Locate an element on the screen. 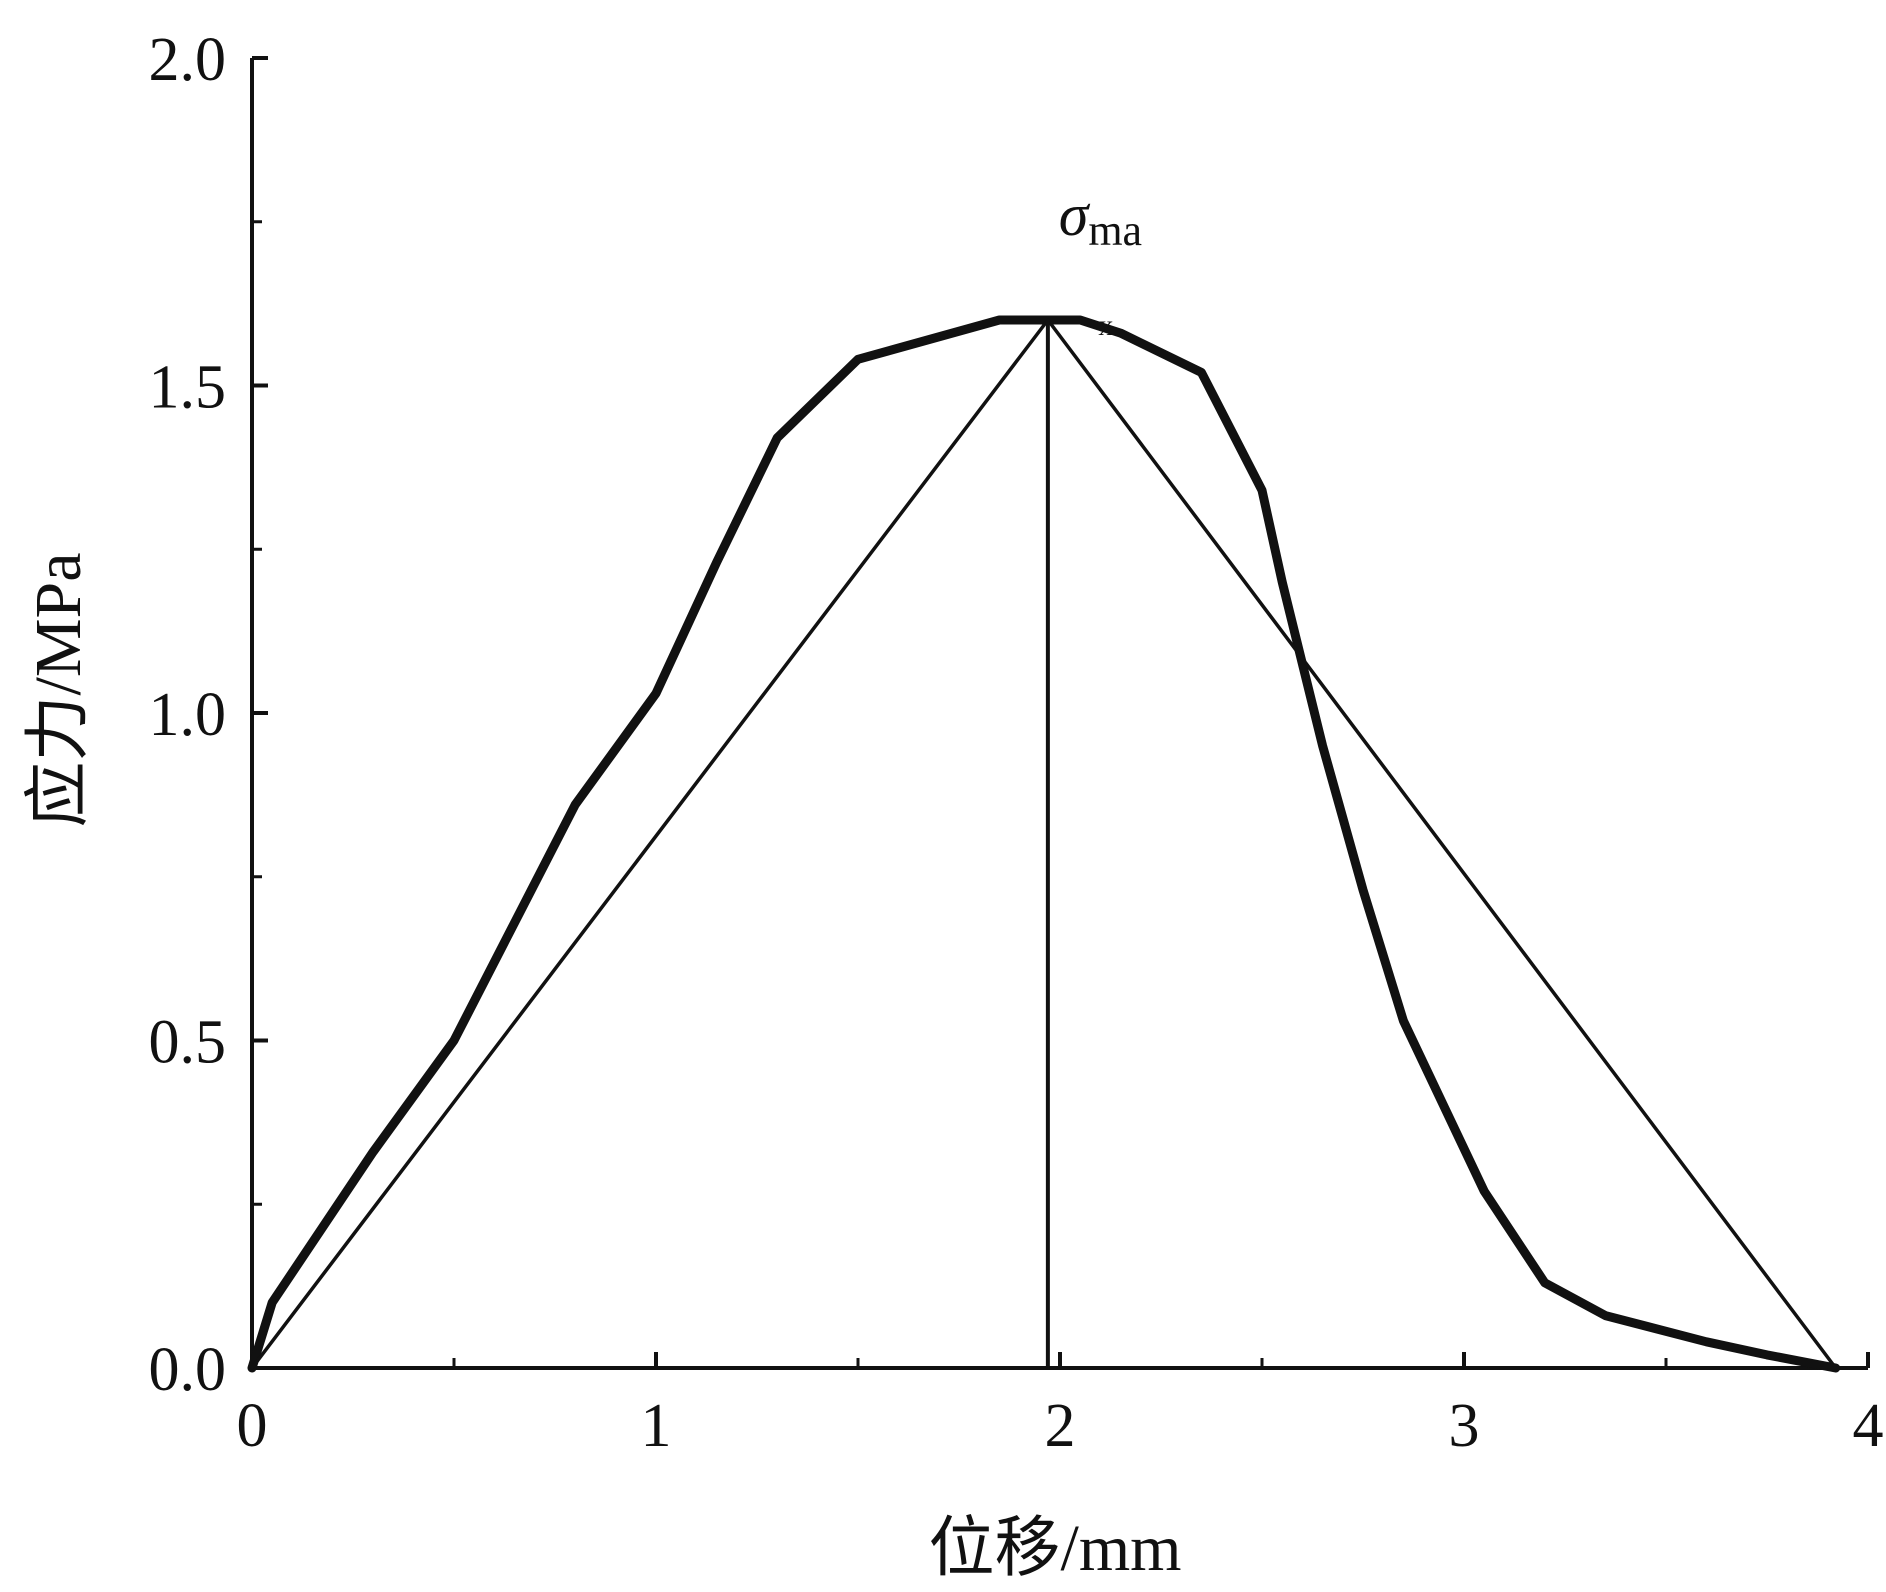 This screenshot has height=1592, width=1886. x-tick-label: 4 is located at coordinates (1868, 1426).